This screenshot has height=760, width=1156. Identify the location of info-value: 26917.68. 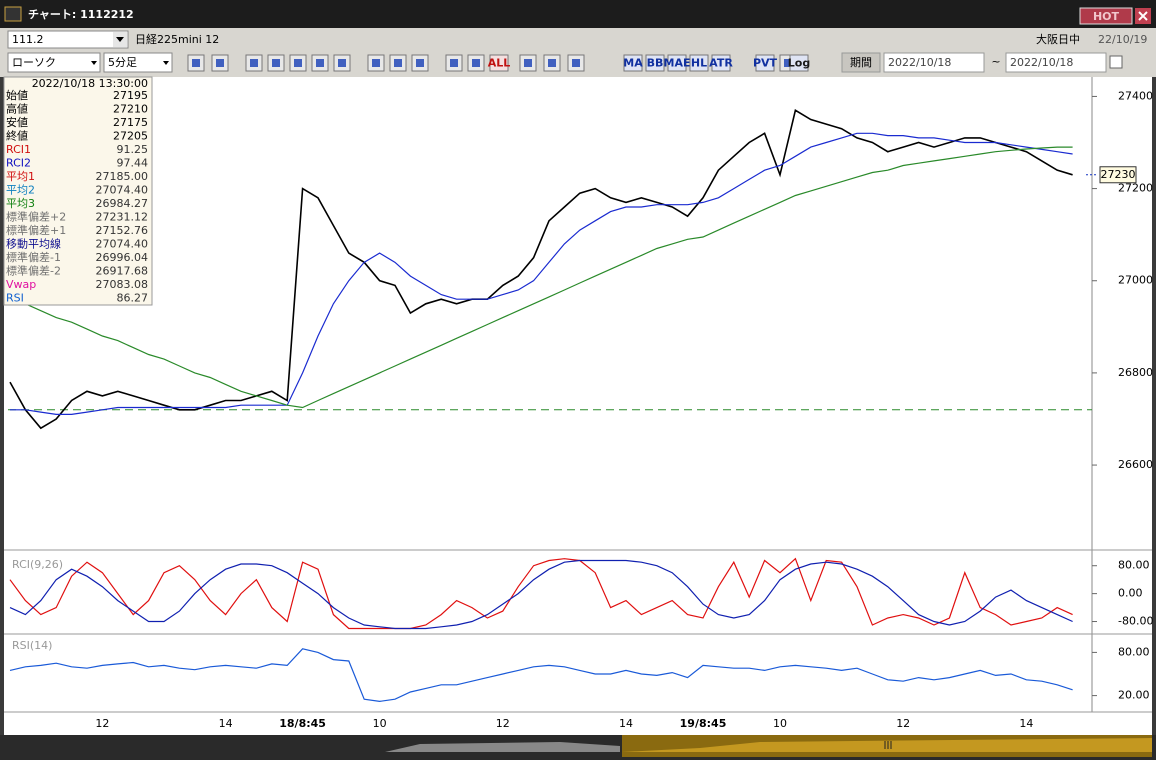
(122, 271).